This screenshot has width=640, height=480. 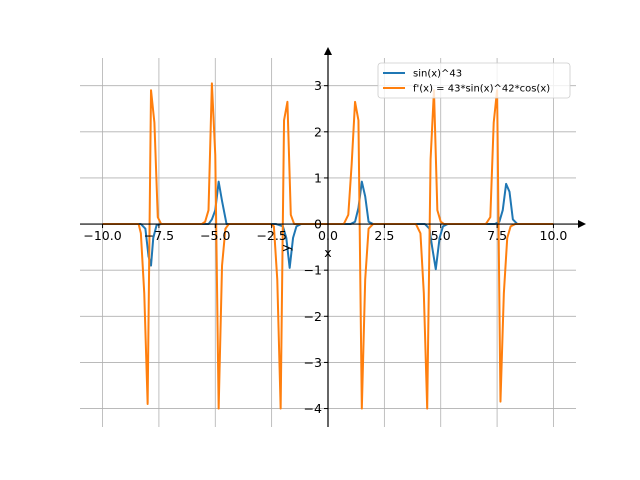 What do you see at coordinates (102, 235) in the screenshot?
I see `x-tick-label-0: −10.0` at bounding box center [102, 235].